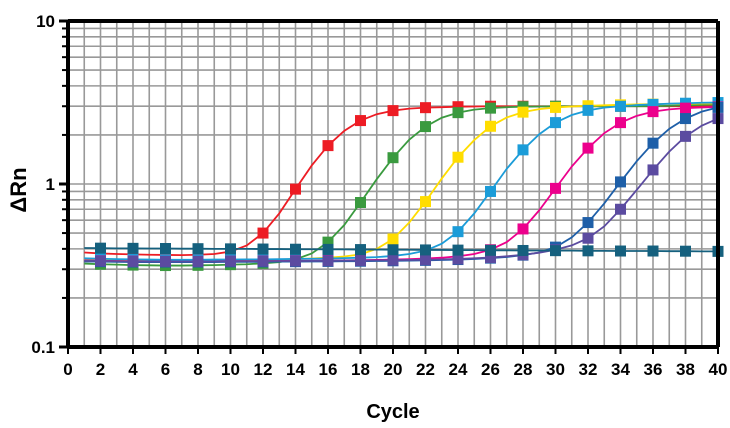 This screenshot has height=428, width=730. I want to click on x-tick-label: 2, so click(100, 369).